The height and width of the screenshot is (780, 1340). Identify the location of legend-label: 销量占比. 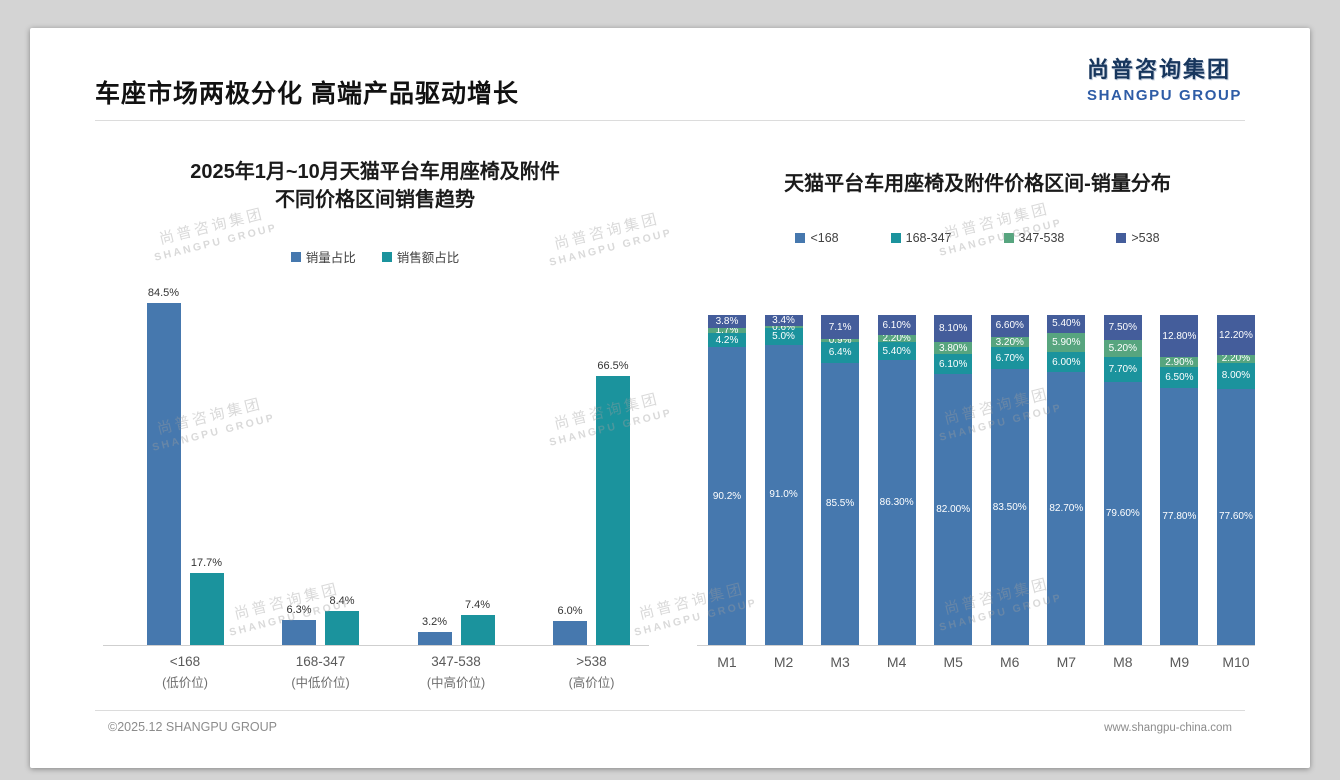
(330, 258).